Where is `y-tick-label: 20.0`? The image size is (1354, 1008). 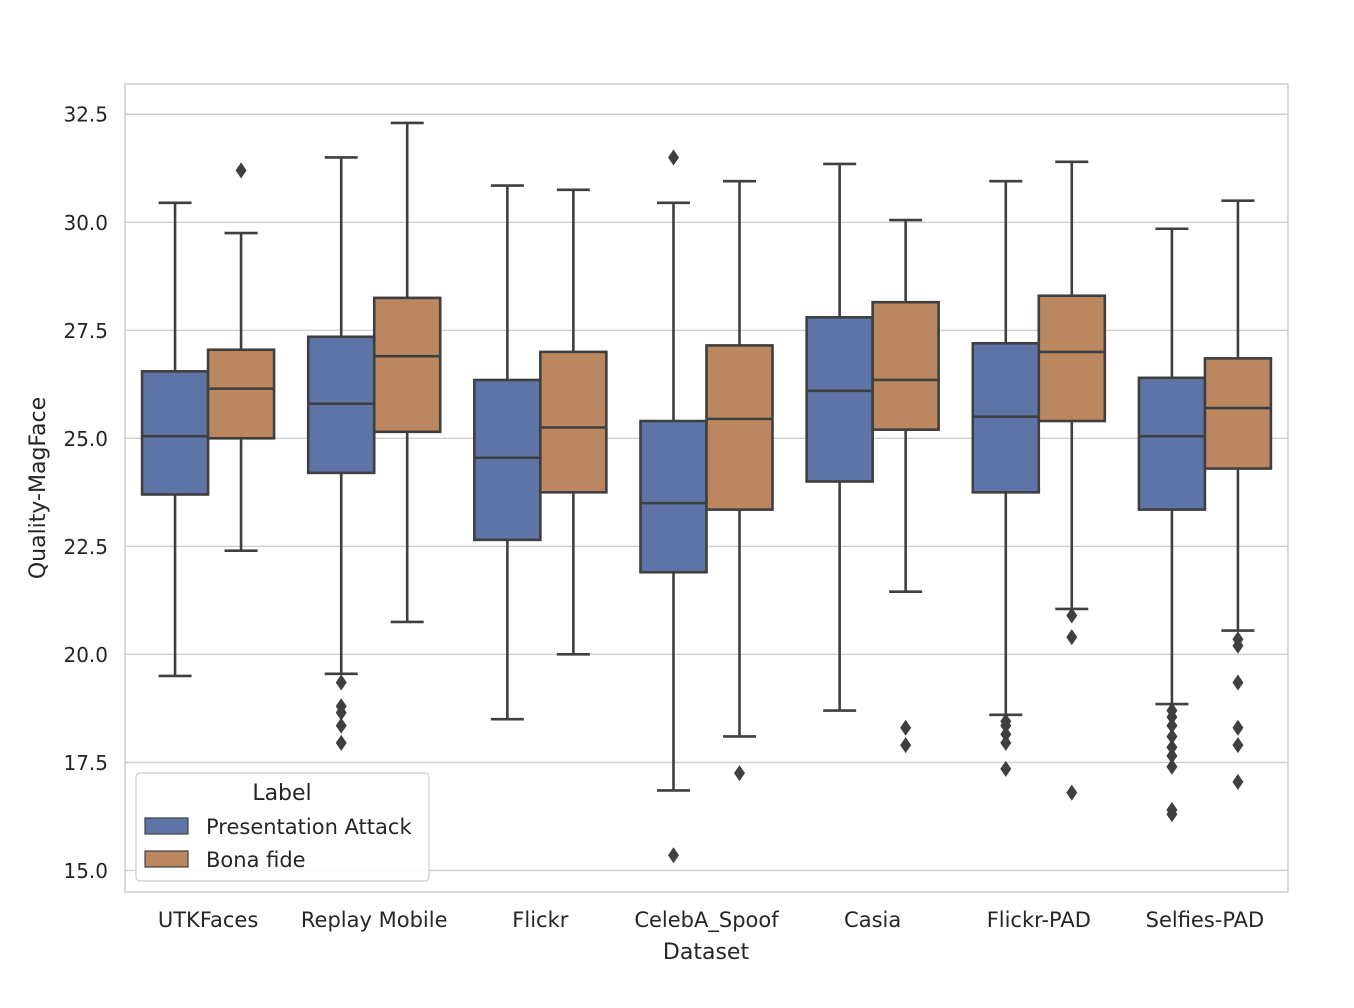
y-tick-label: 20.0 is located at coordinates (85, 655).